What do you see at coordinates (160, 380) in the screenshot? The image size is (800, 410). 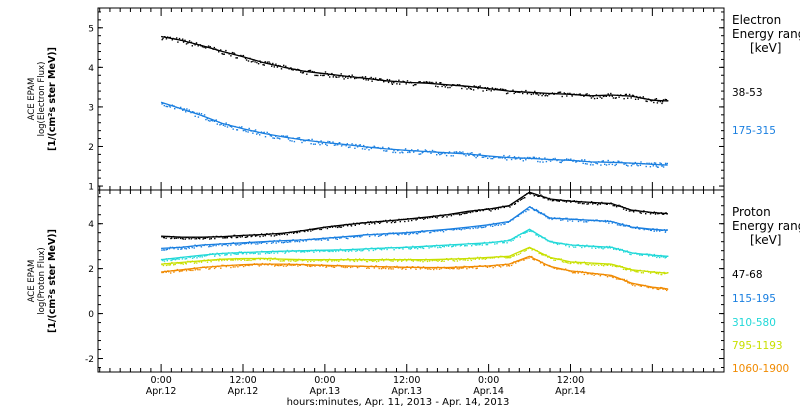 I see `x-tick-label-time: 0:00` at bounding box center [160, 380].